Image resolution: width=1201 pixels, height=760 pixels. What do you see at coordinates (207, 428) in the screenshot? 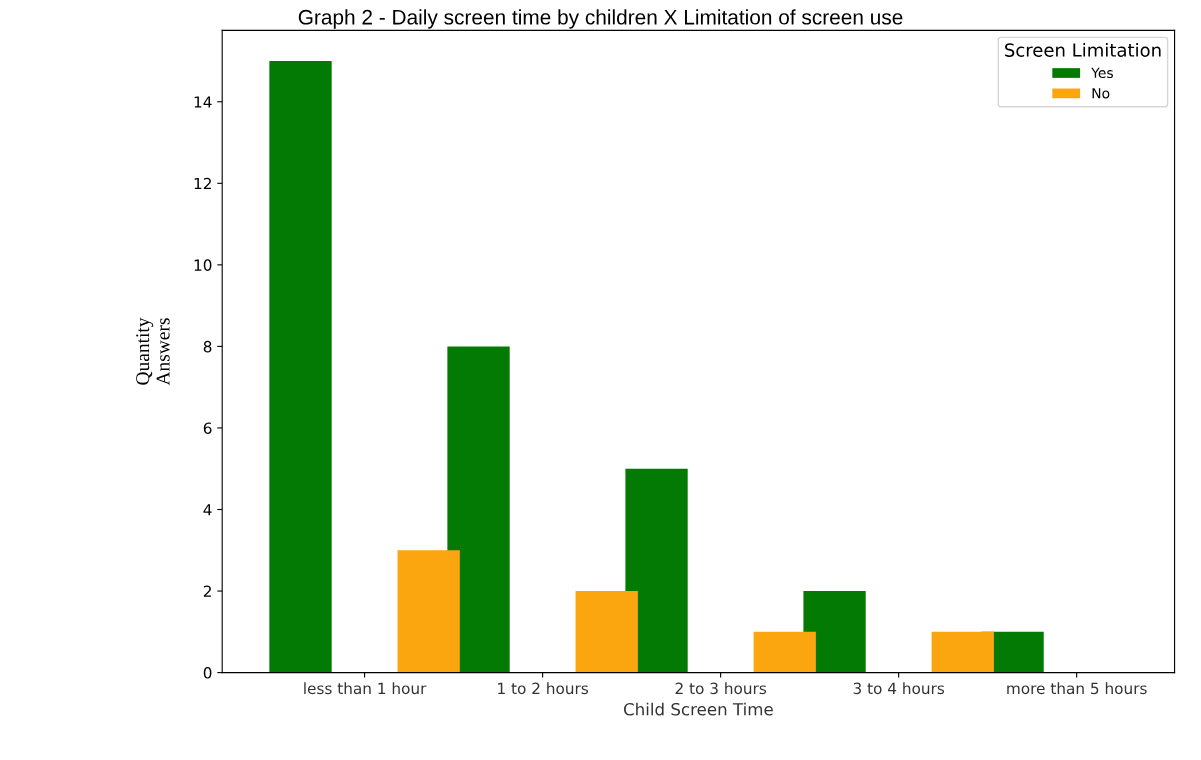
I see `y-tick-label: 6` at bounding box center [207, 428].